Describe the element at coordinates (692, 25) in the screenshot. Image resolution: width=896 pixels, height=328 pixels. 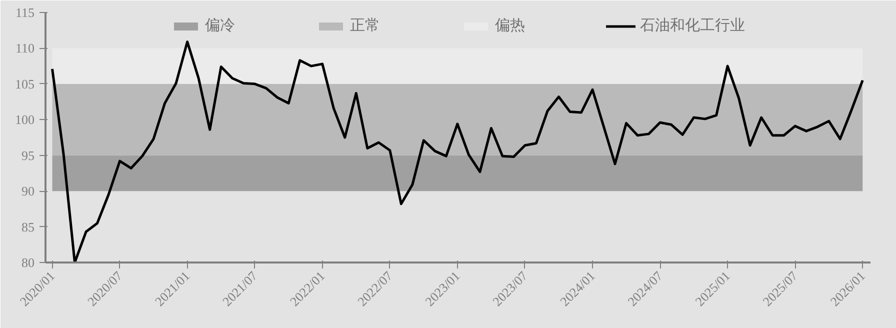
I see `legend-label: 石油和化工行业` at that location.